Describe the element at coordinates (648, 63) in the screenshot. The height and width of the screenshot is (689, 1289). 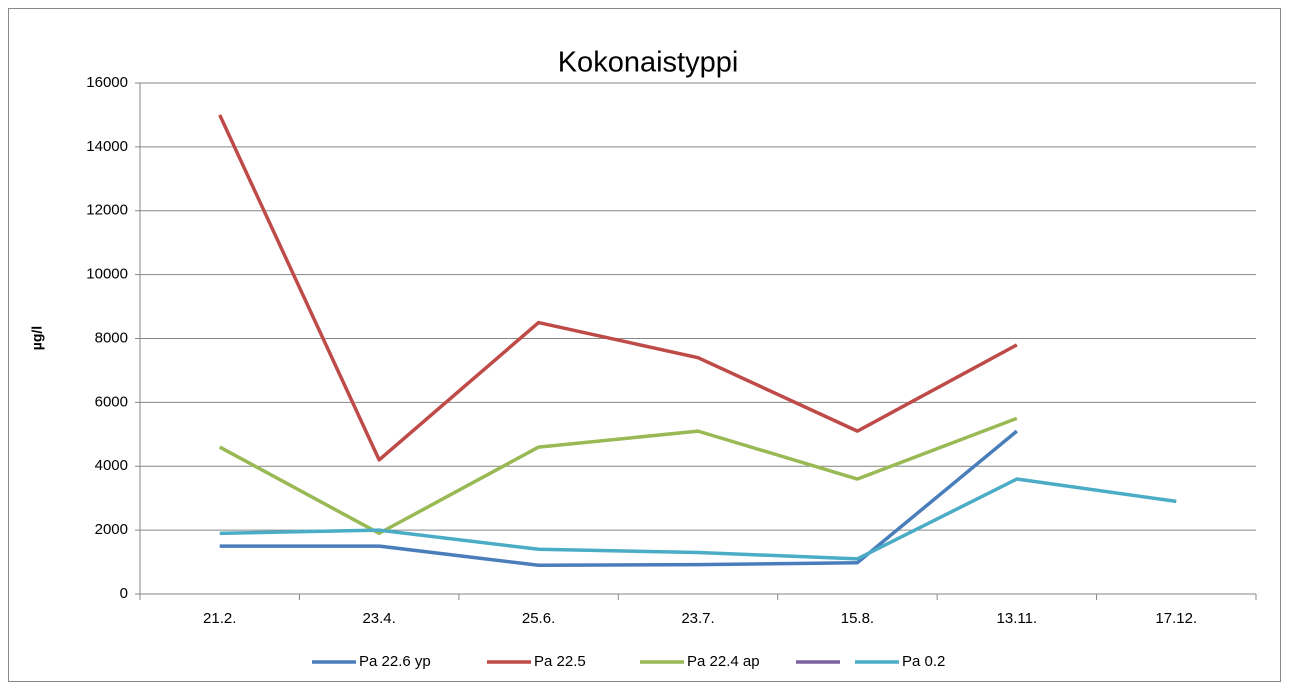
I see `chart-title: Kokonaistyppi` at that location.